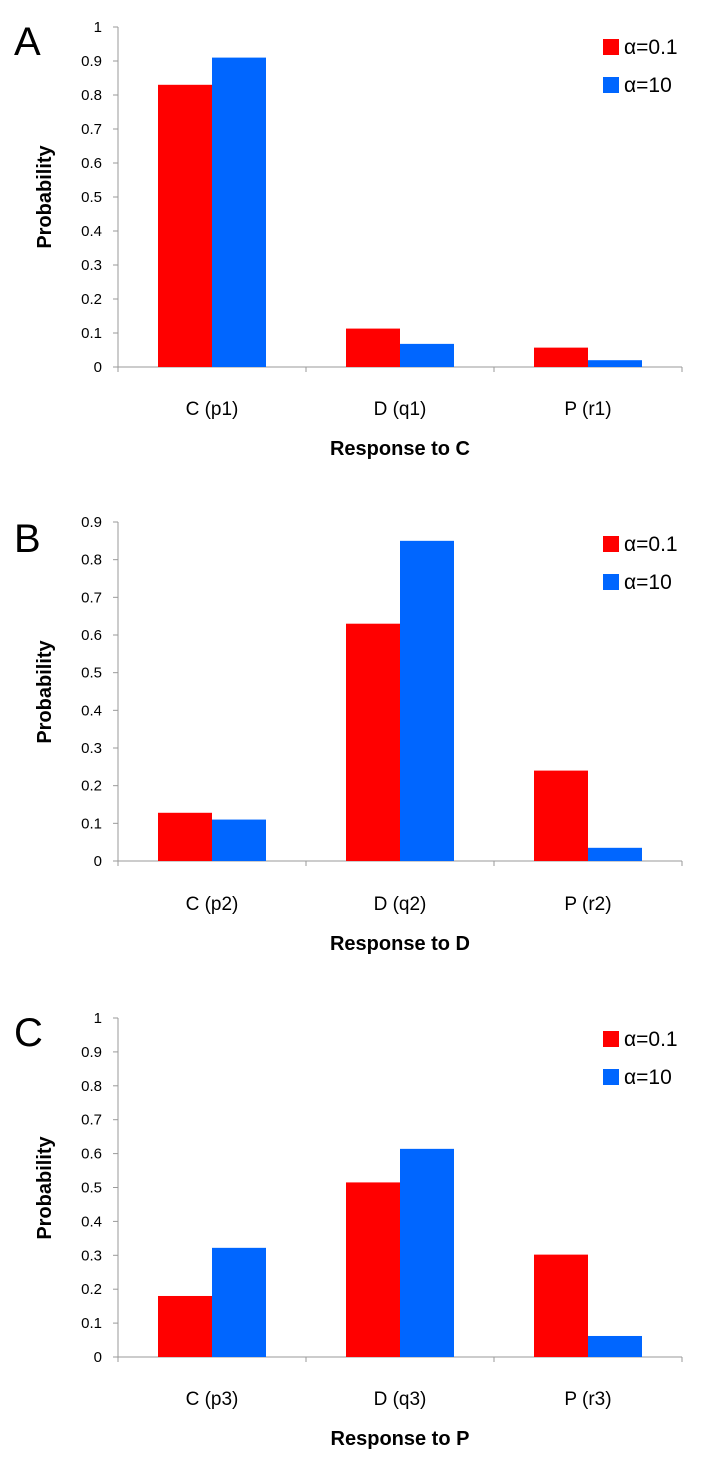 The width and height of the screenshot is (704, 1465). What do you see at coordinates (212, 1399) in the screenshot?
I see `x-category-label: C (p3)` at bounding box center [212, 1399].